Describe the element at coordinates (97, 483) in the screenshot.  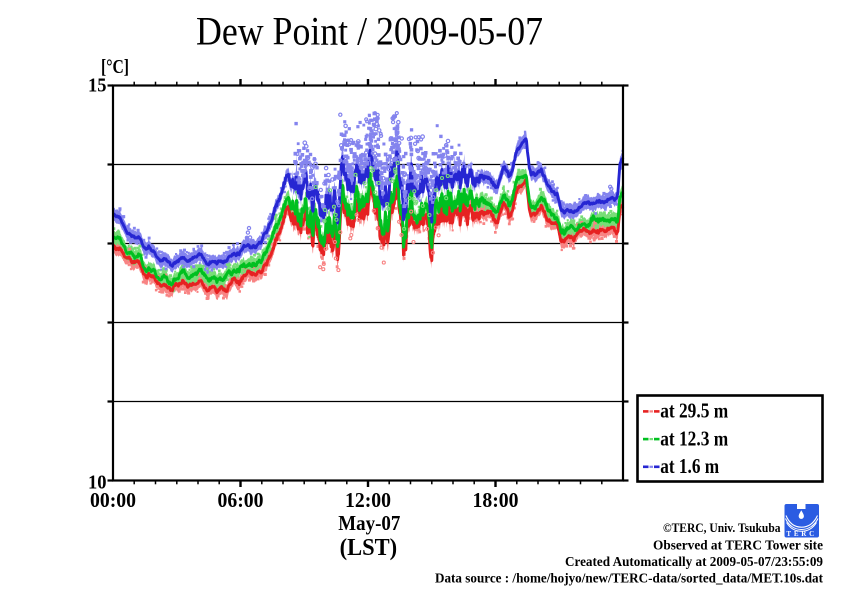
I see `svg-text: 10` at that location.